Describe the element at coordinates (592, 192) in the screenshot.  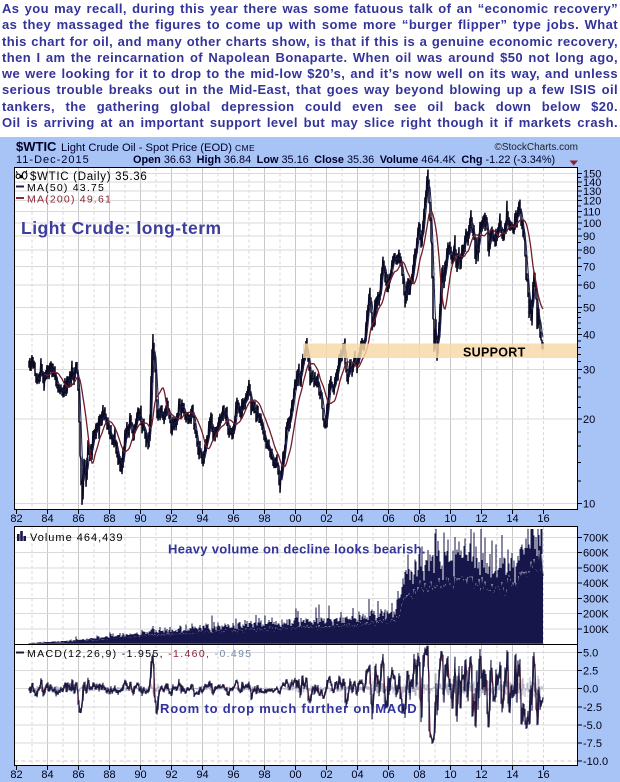
I see `svg-text: 130` at that location.